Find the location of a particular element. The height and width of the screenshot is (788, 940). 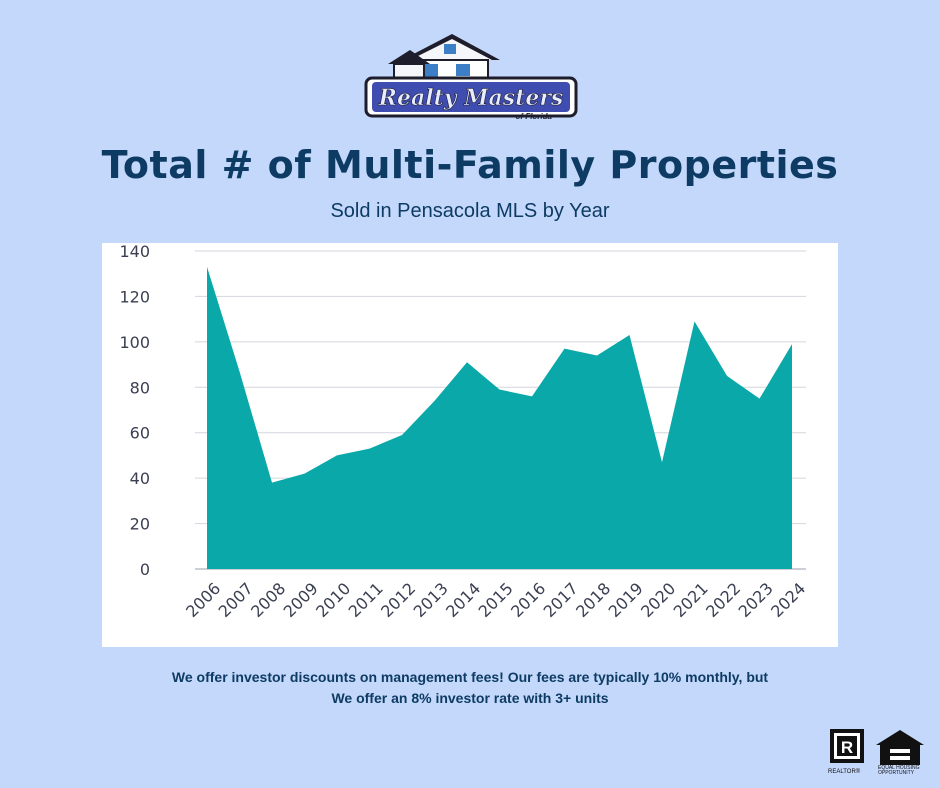

y-tick-label: 20 is located at coordinates (140, 524).